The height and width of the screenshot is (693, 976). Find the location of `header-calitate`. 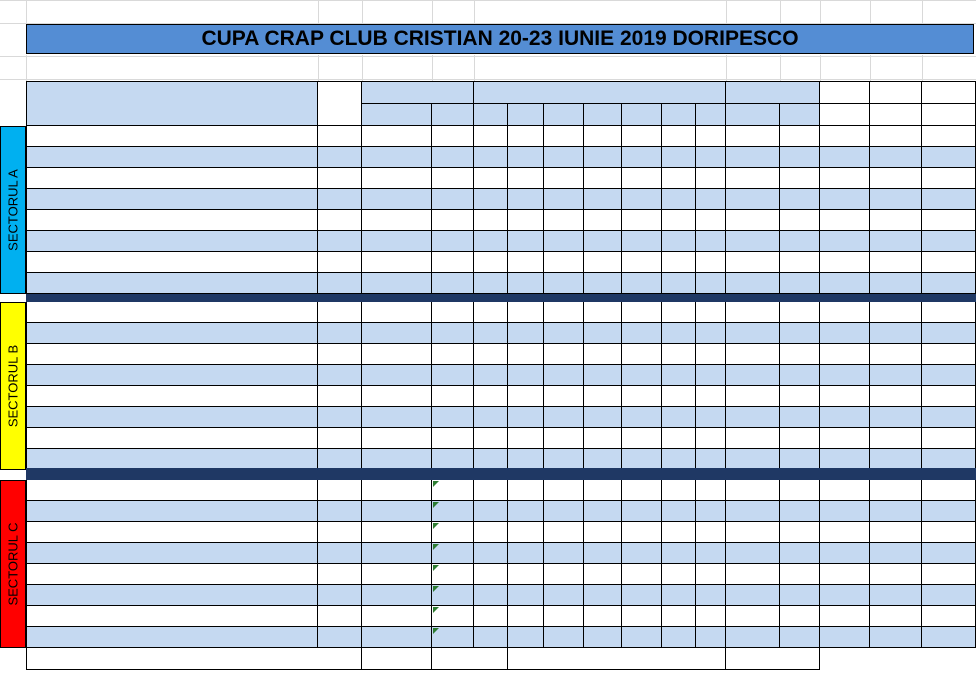

header-calitate is located at coordinates (773, 92).